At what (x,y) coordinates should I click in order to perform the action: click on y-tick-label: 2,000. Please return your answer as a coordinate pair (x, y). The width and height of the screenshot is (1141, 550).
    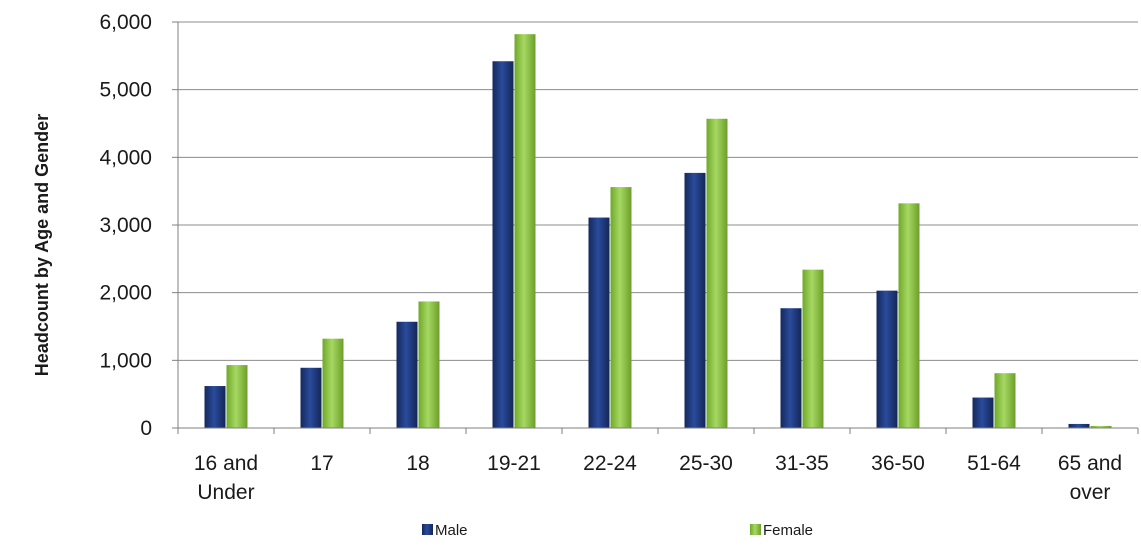
    Looking at the image, I should click on (125, 293).